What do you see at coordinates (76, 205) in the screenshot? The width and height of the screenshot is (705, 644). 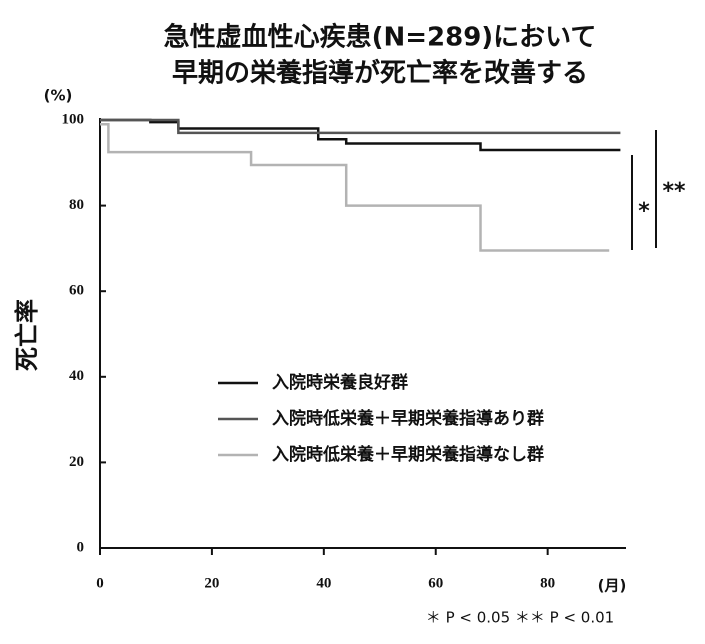 I see `y-tick-label: 80` at bounding box center [76, 205].